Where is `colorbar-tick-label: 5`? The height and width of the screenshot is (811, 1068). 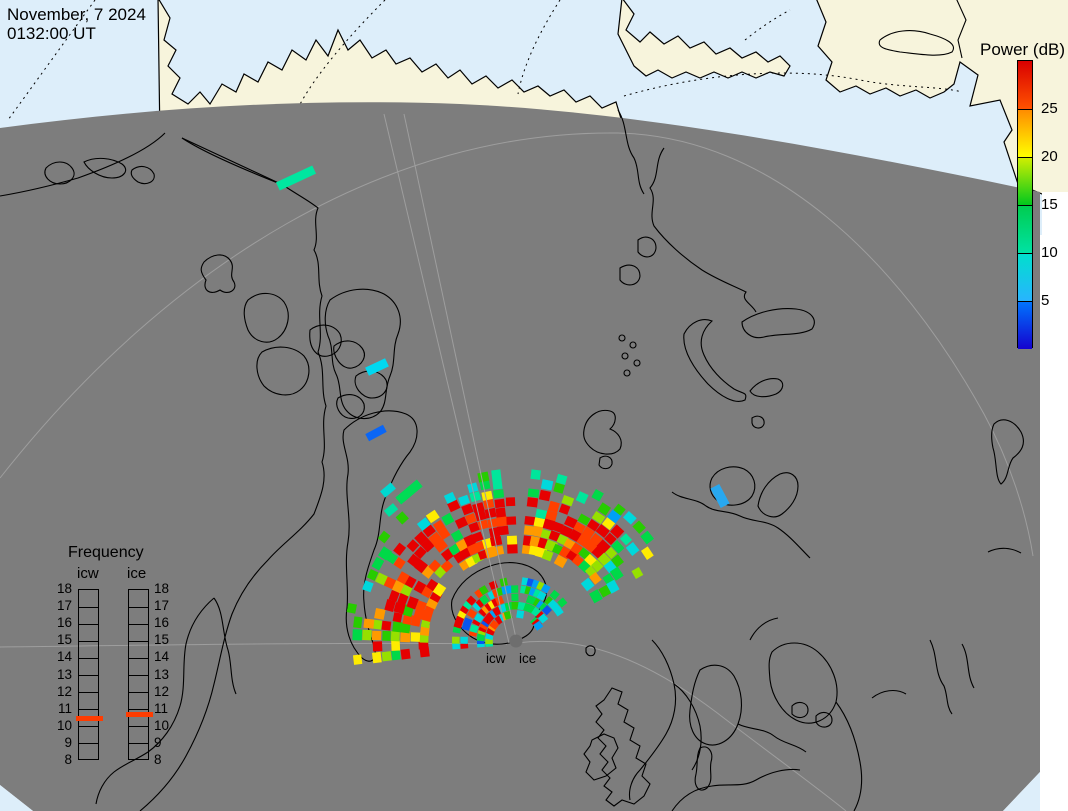 colorbar-tick-label: 5 is located at coordinates (1045, 300).